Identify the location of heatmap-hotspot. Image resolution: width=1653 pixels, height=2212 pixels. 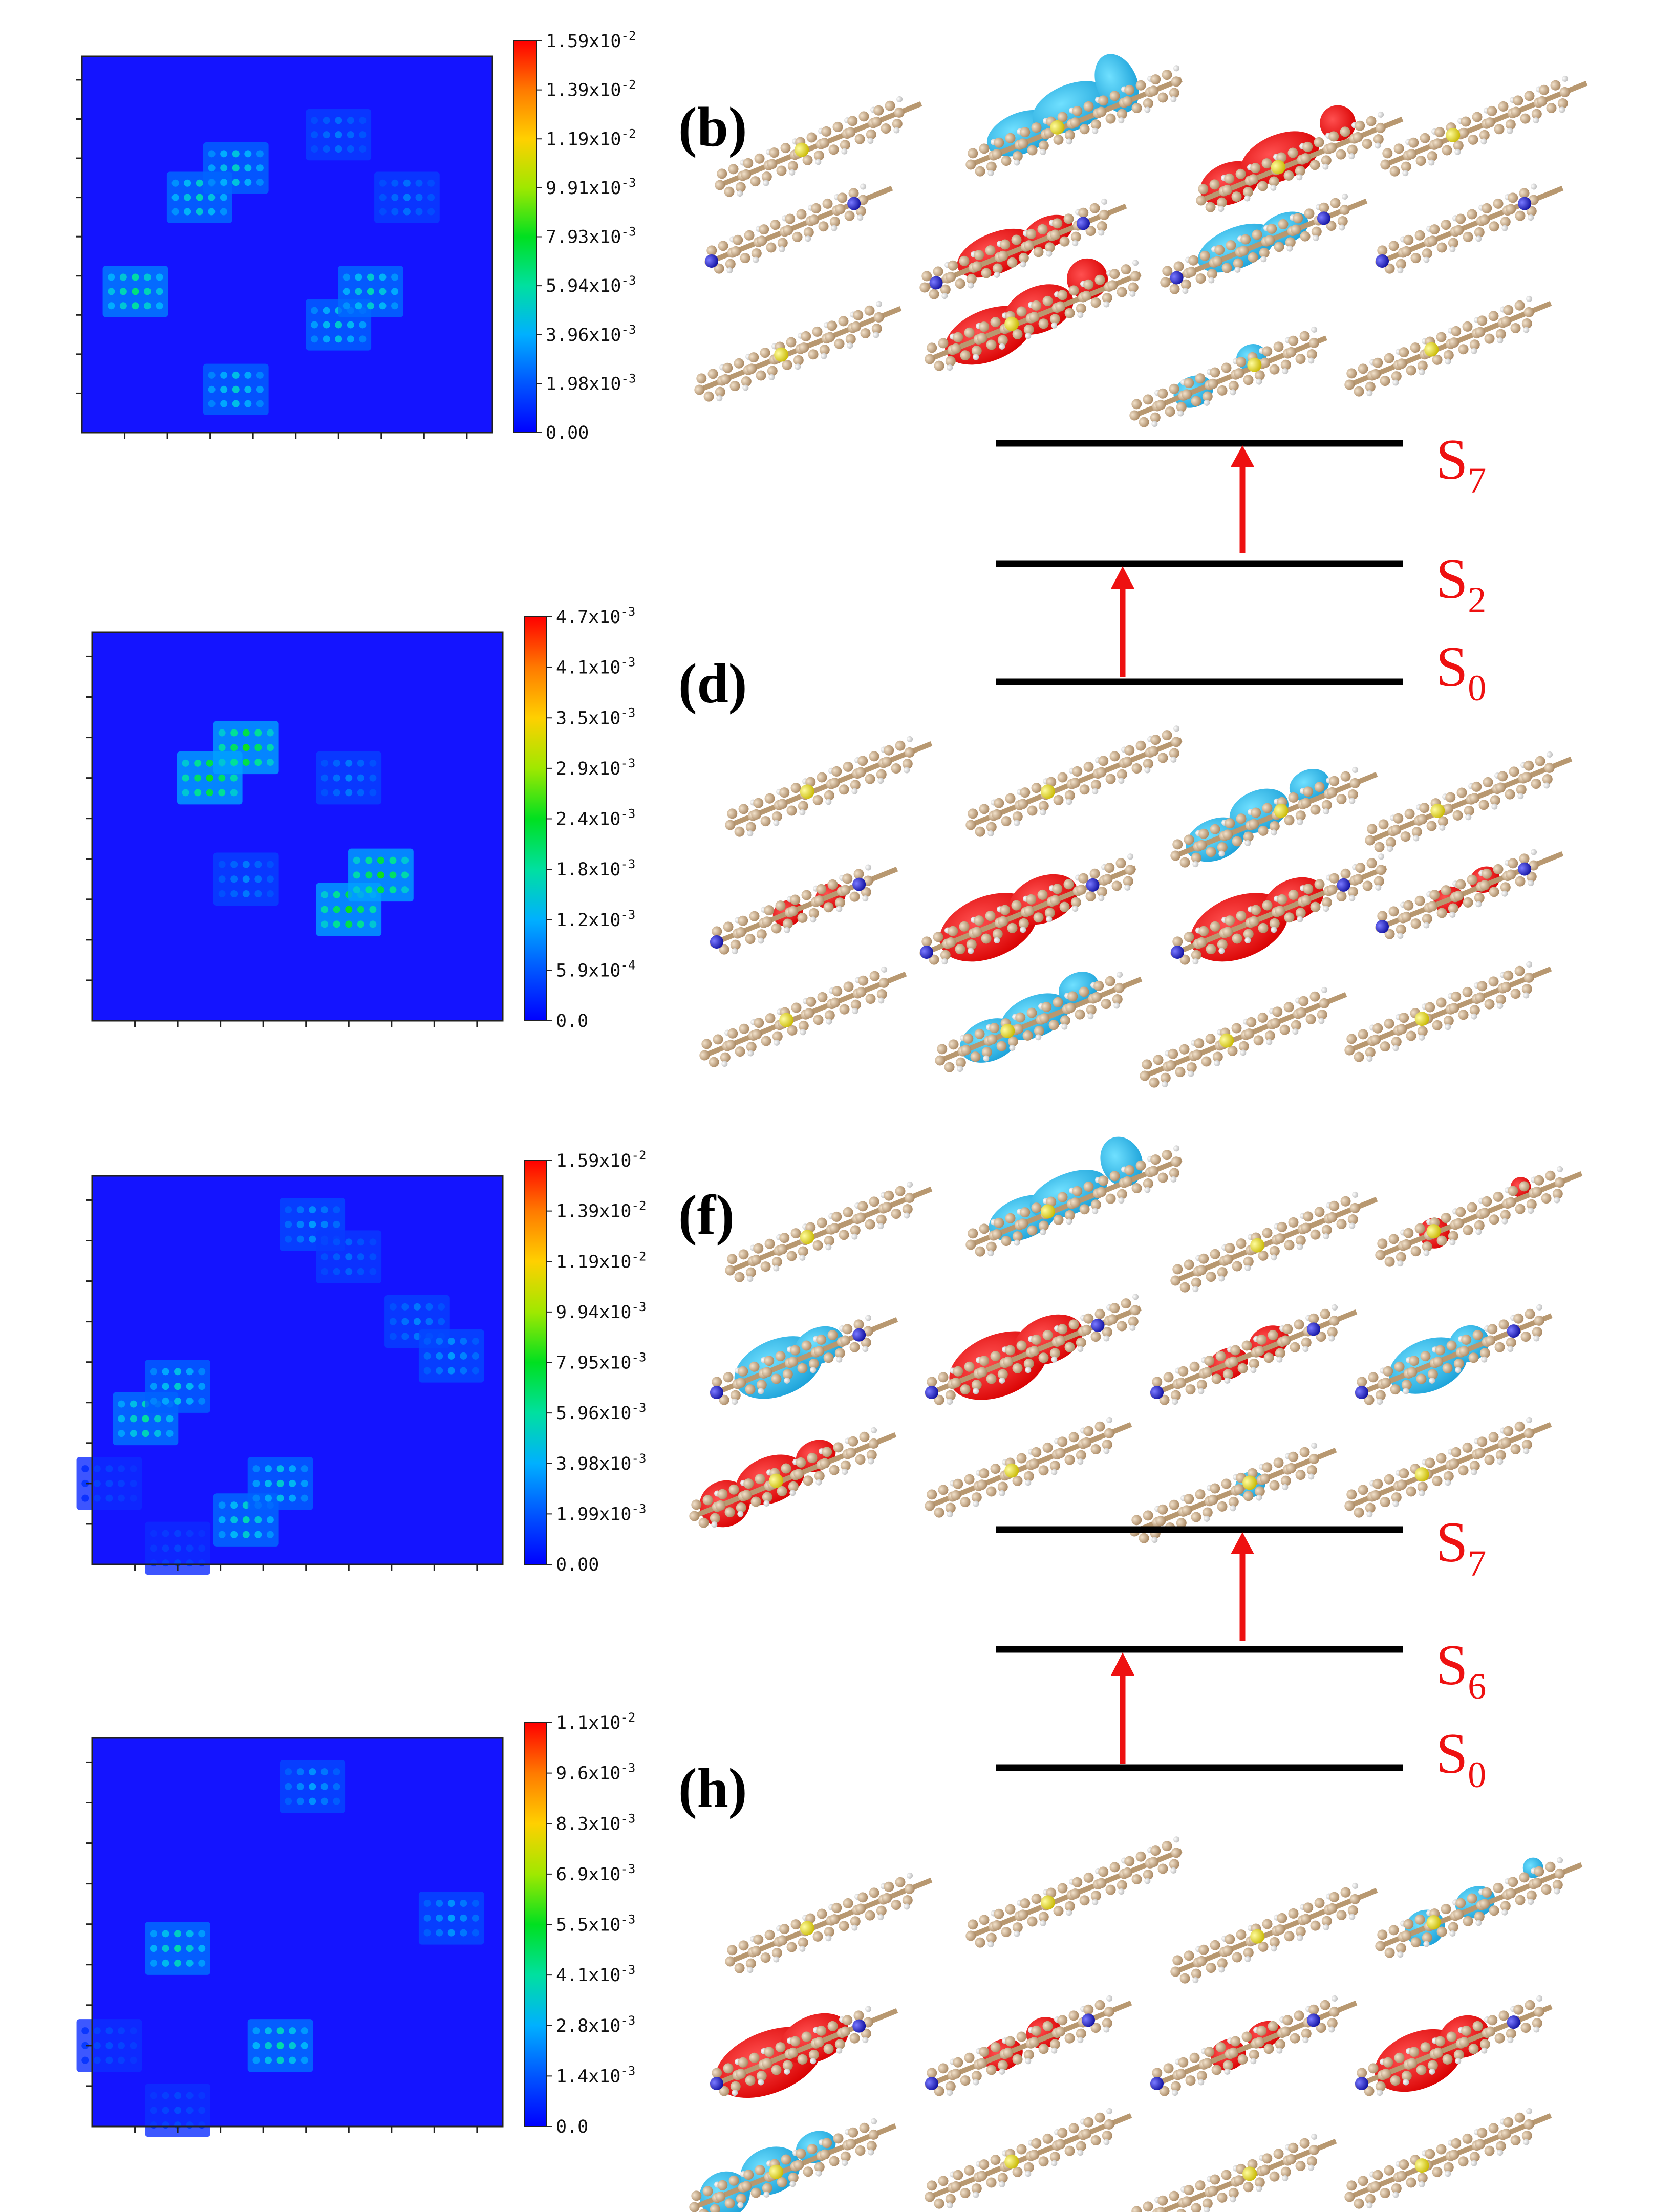
(451, 1356).